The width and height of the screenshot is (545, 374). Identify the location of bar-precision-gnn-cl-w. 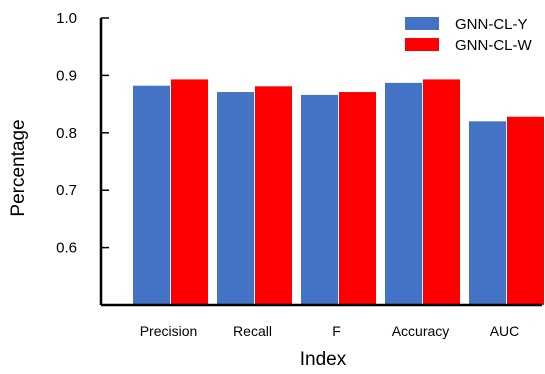
(189, 192).